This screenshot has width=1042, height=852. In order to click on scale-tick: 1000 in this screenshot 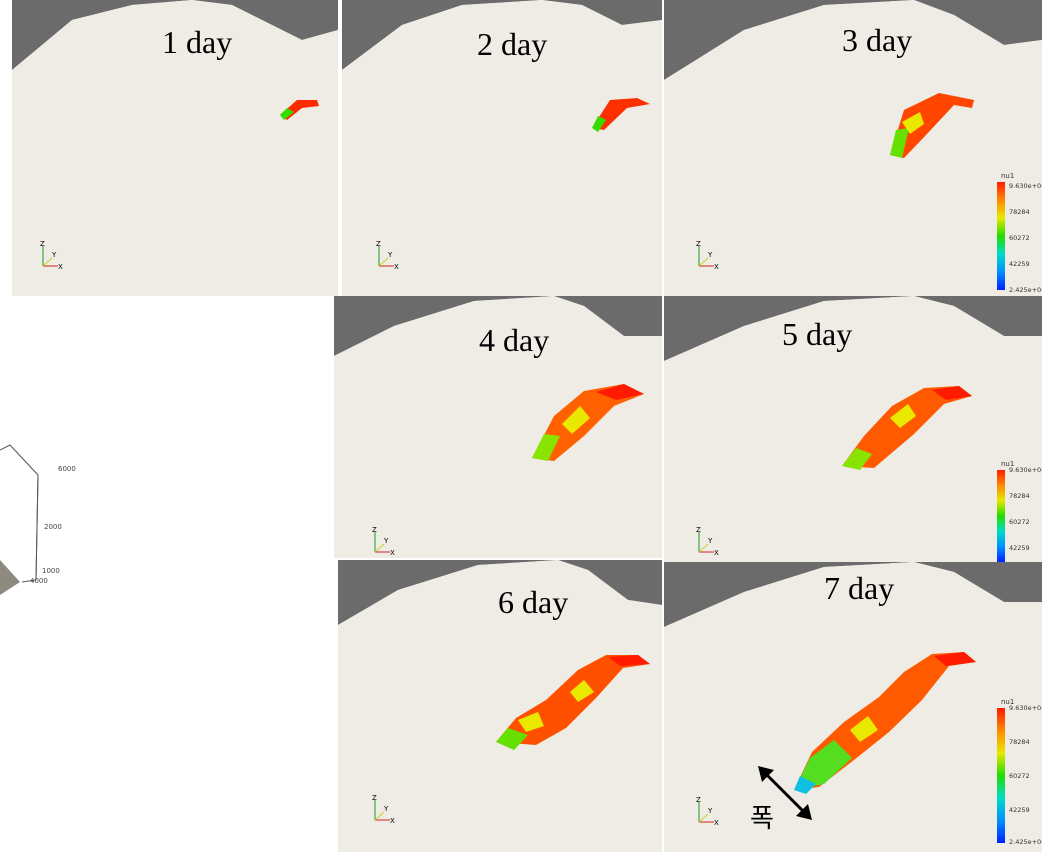, I will do `click(51, 571)`.